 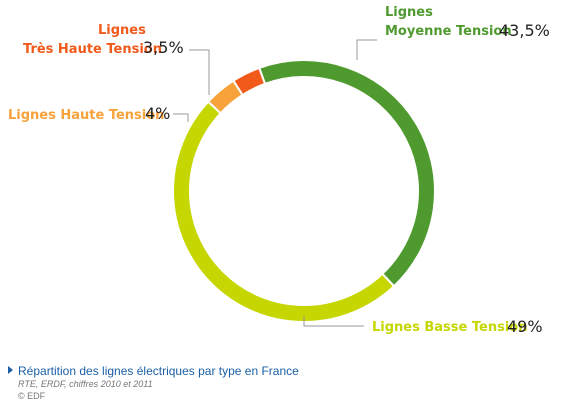 I want to click on label-tres-haute-tension-line2: Très Haute Tension, so click(x=92, y=49).